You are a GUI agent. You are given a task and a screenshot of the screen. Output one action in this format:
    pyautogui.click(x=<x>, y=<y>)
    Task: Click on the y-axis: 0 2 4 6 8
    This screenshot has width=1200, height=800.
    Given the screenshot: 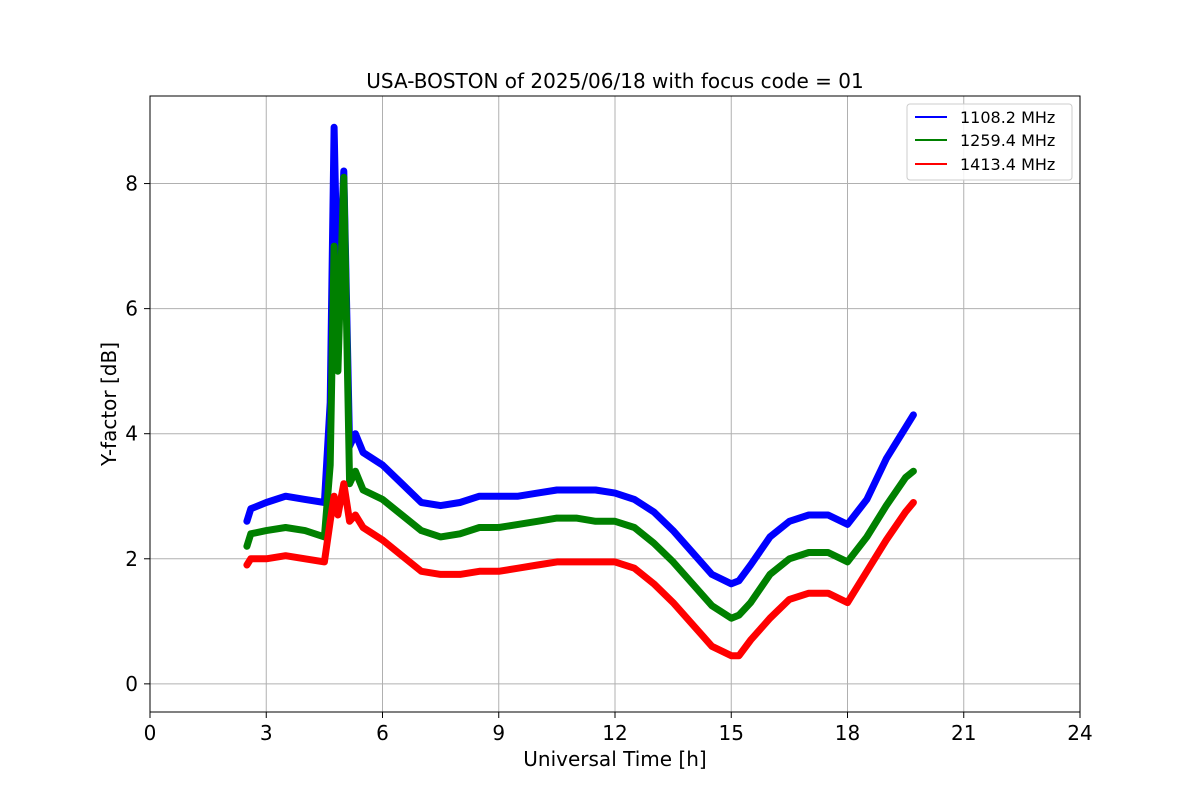 What is the action you would take?
    pyautogui.click(x=137, y=434)
    